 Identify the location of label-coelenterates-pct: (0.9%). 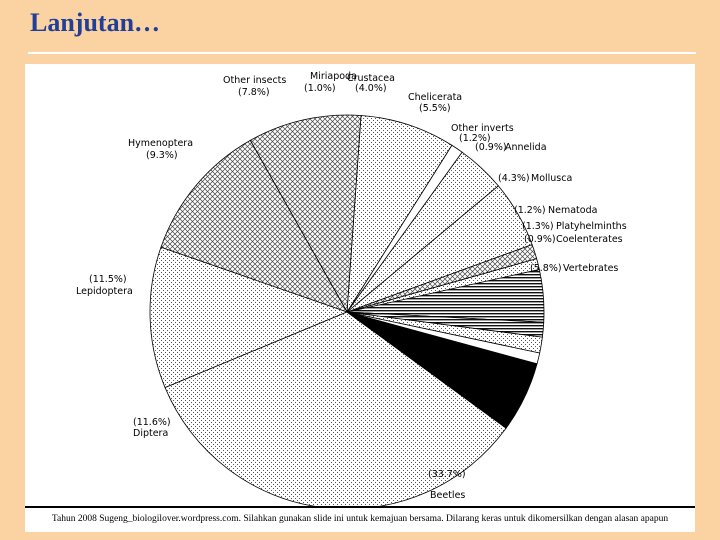
(540, 239).